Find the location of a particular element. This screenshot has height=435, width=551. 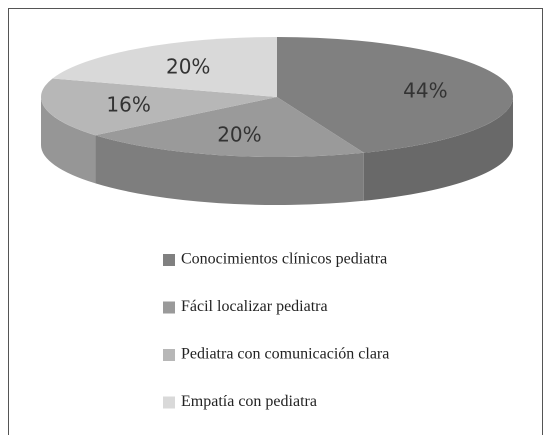

legend-label: Conocimientos clínicos pediatra is located at coordinates (284, 259).